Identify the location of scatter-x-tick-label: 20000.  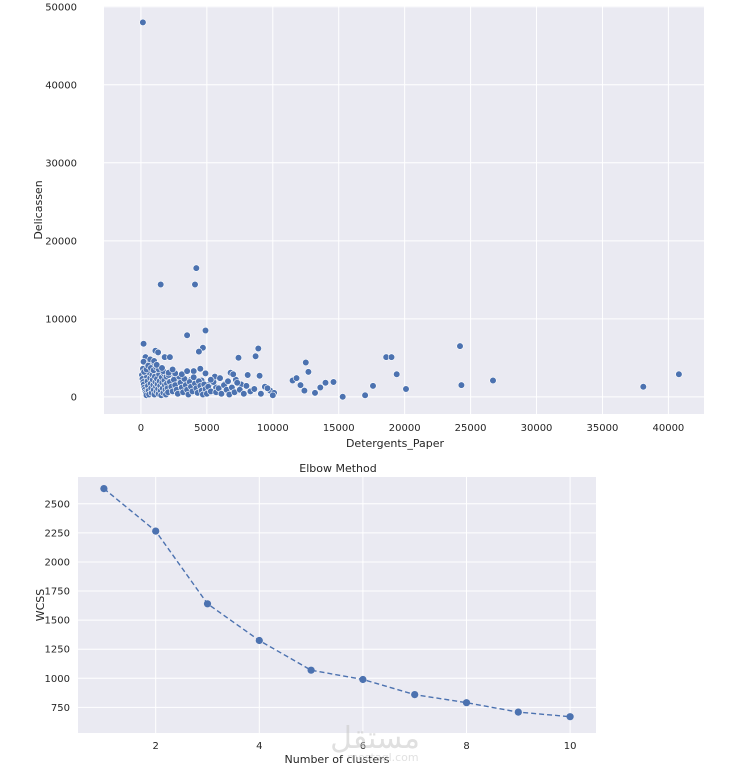
(405, 428).